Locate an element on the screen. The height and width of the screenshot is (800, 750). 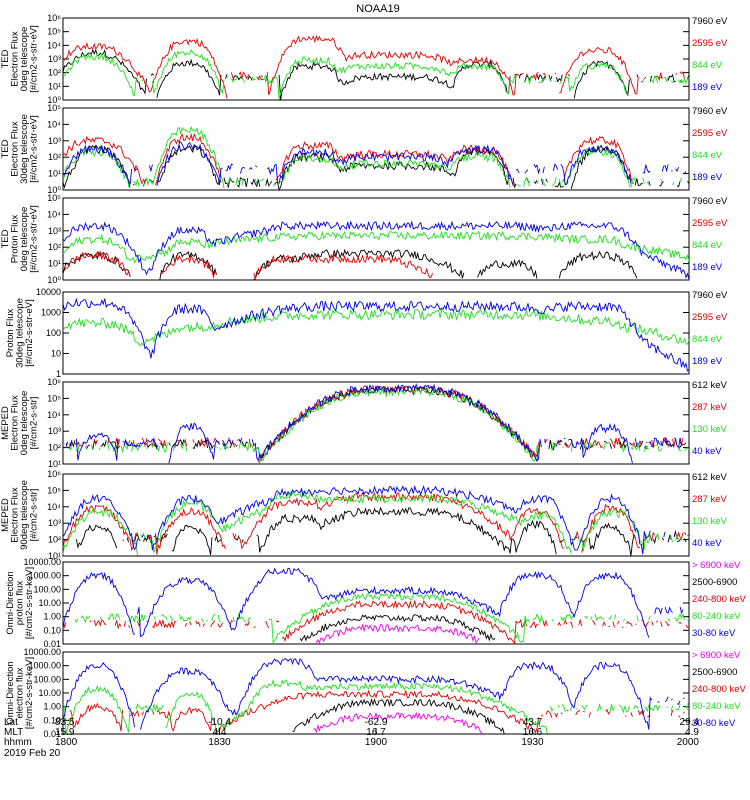
y-tick-label: 10 is located at coordinates (56, 354).